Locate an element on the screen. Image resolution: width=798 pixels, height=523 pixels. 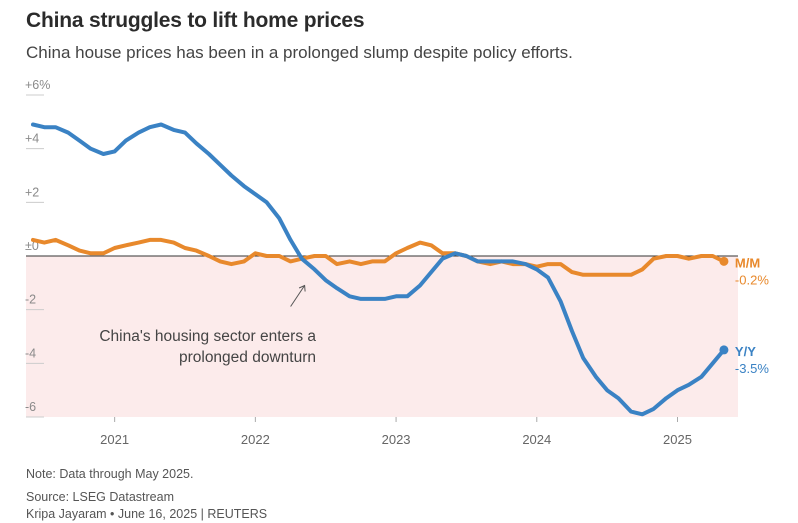
x-tick-label: 2023 is located at coordinates (396, 439).